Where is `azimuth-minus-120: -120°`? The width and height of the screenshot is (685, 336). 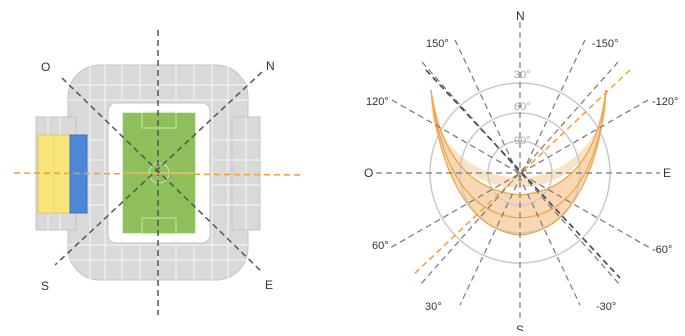 azimuth-minus-120: -120° is located at coordinates (665, 102).